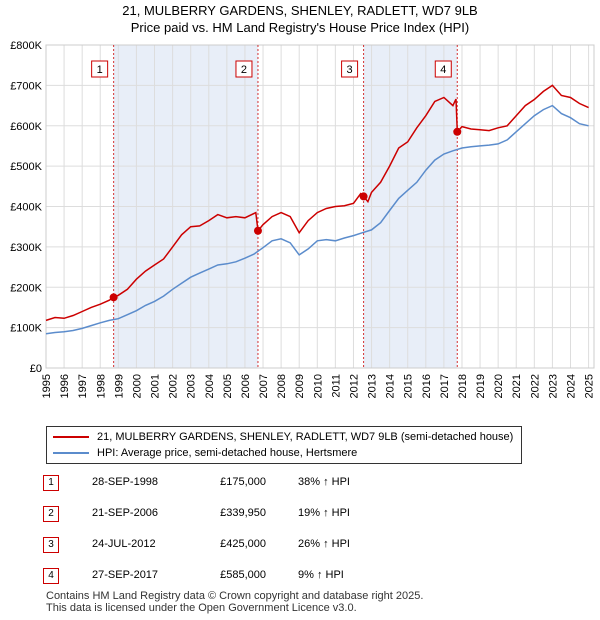  Describe the element at coordinates (590, 386) in the screenshot. I see `x-tick-label: 2025` at that location.